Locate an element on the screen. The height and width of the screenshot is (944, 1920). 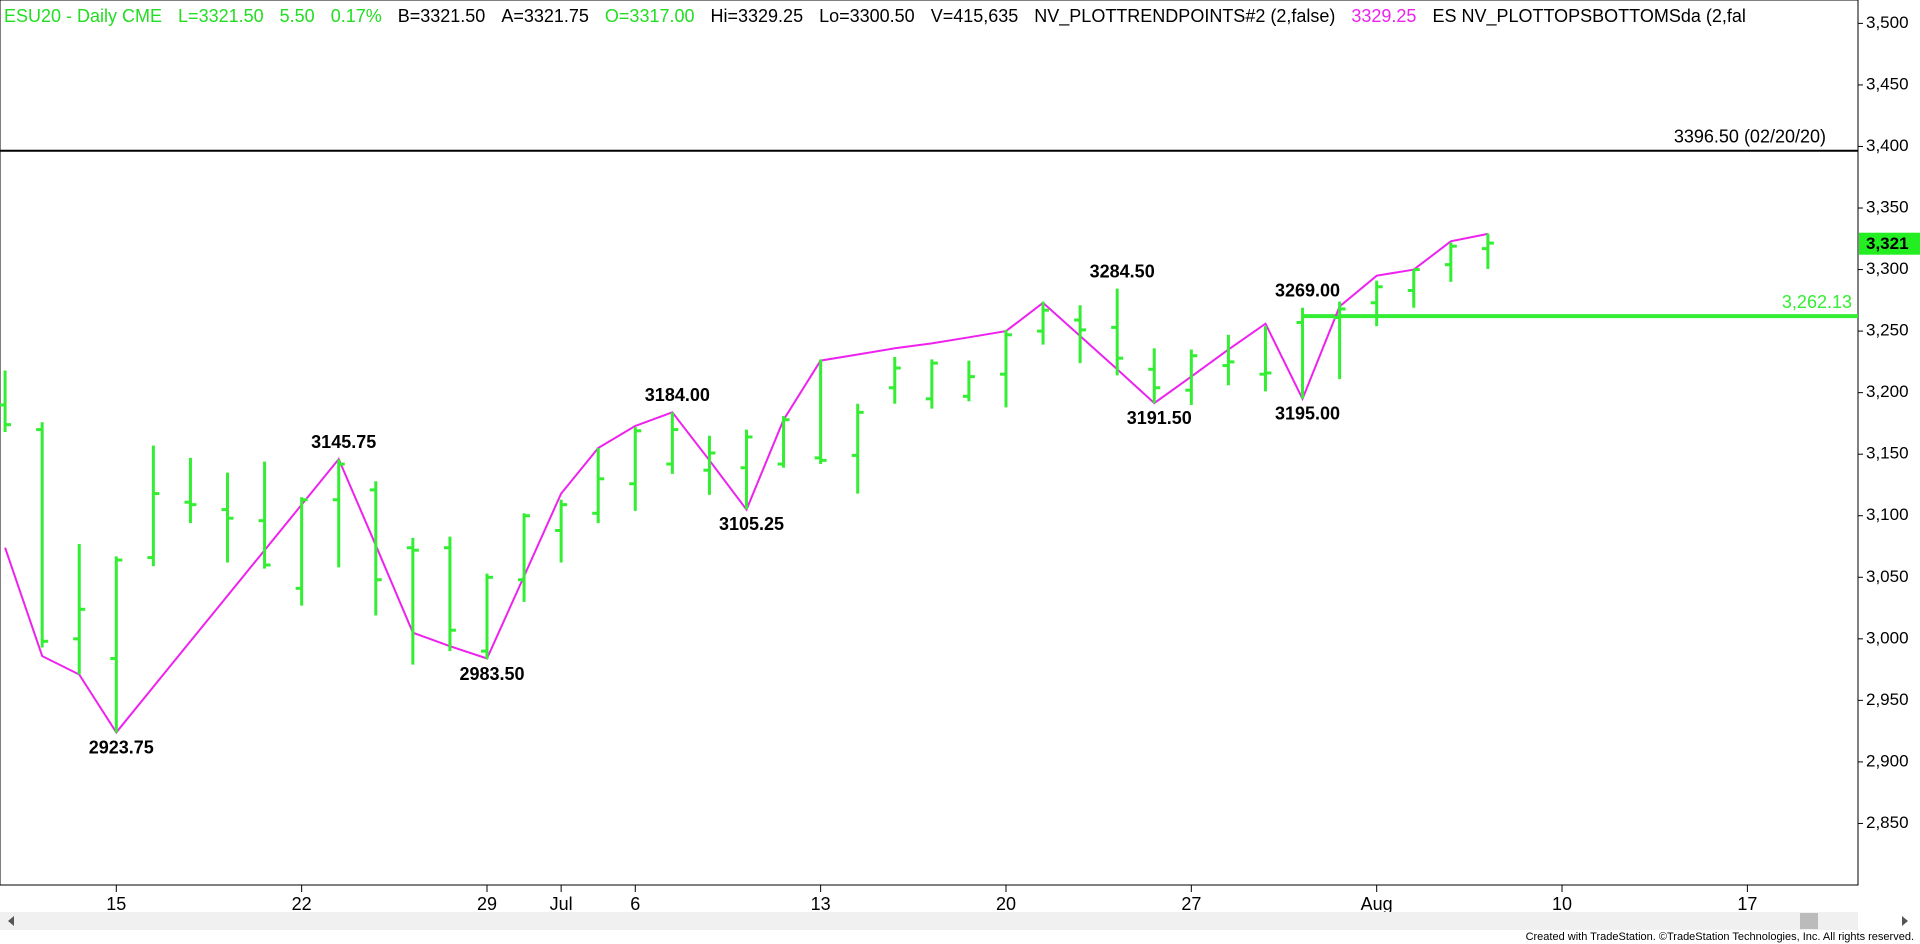
x-tick-label: 29 is located at coordinates (487, 904).